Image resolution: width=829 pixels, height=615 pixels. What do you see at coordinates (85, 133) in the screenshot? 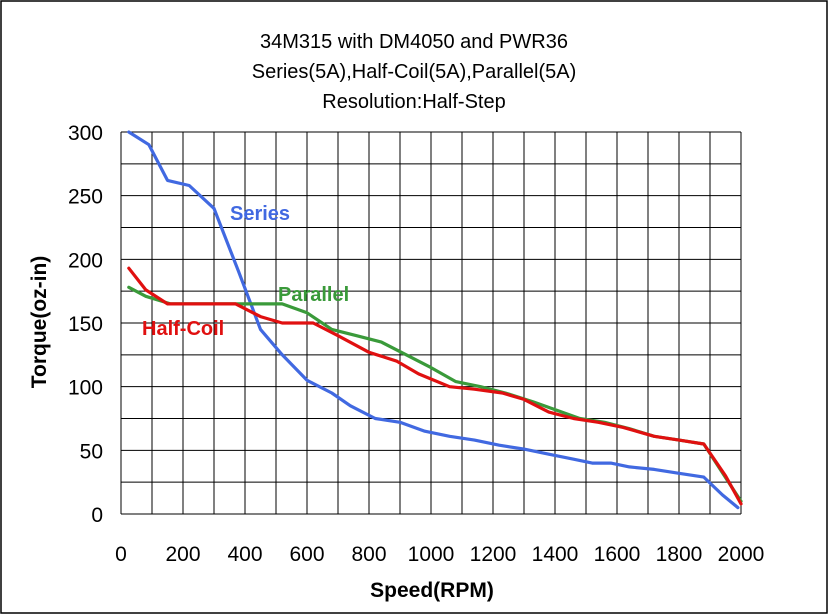
I see `y-tick-label: 300` at bounding box center [85, 133].